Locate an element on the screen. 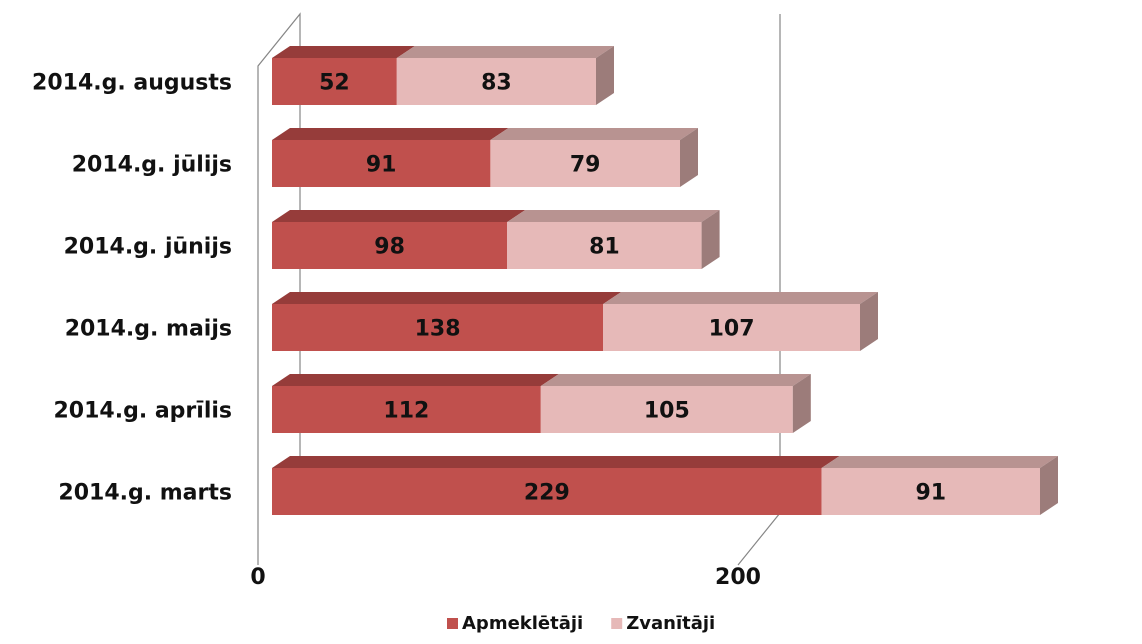 This screenshot has width=1142, height=644. bar-segment: 52 is located at coordinates (343, 75).